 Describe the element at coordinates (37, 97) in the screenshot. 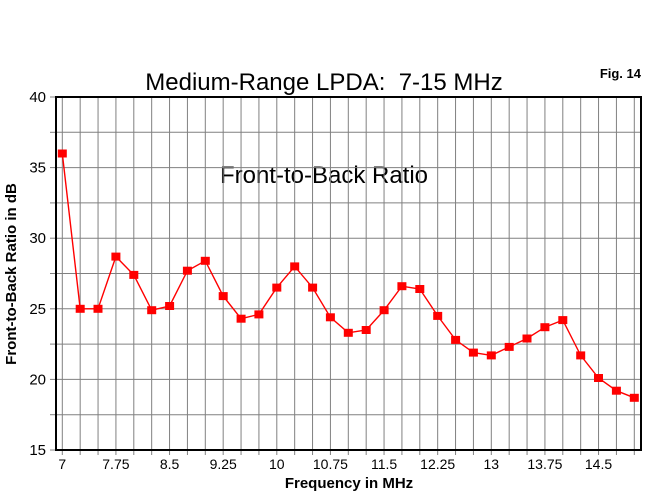

I see `y-tick-label: 40` at that location.